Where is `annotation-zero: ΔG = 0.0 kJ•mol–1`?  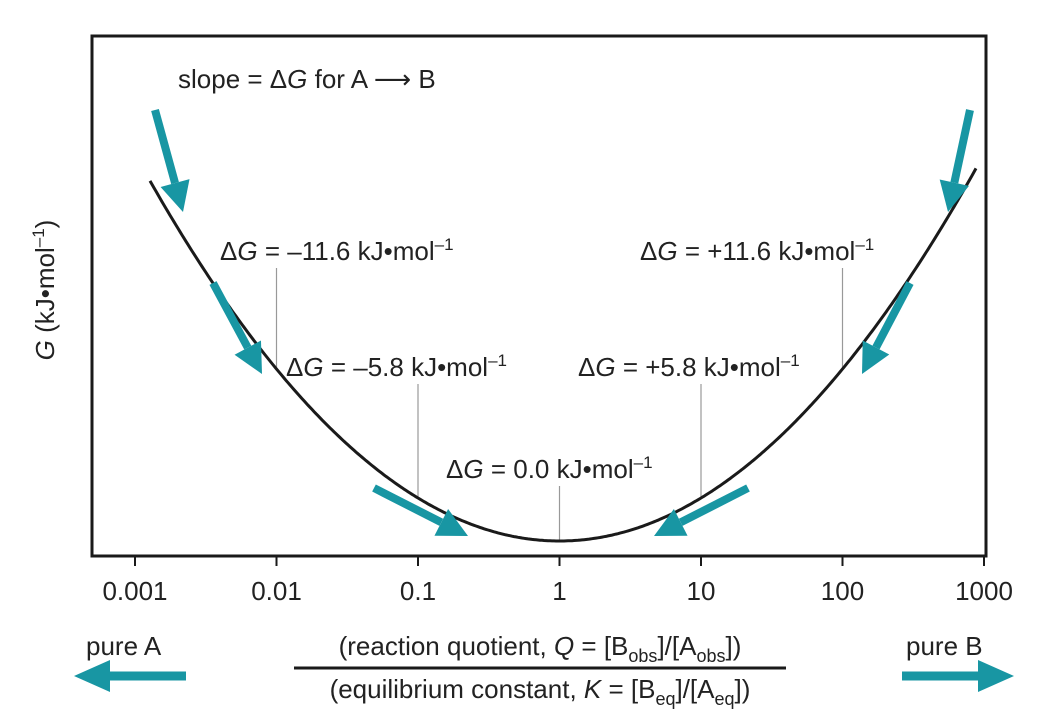
annotation-zero: ΔG = 0.0 kJ•mol–1 is located at coordinates (549, 468).